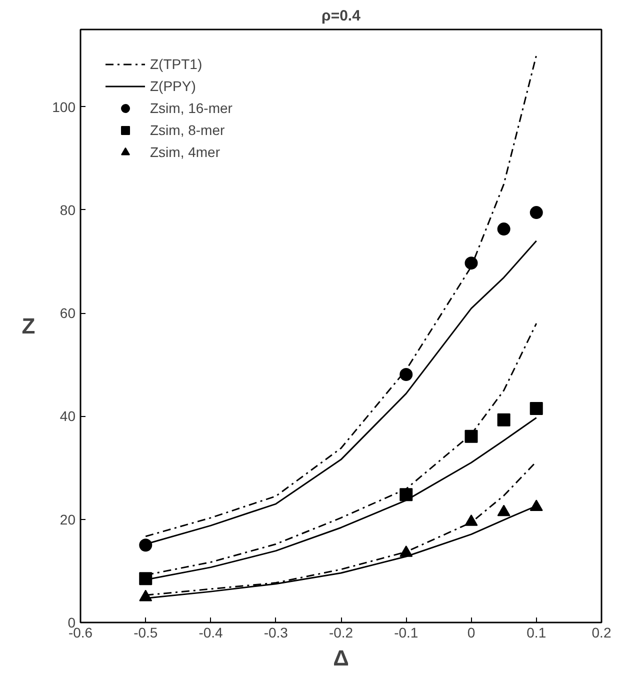  What do you see at coordinates (185, 152) in the screenshot?
I see `legend-label: Zsim, 4mer` at bounding box center [185, 152].